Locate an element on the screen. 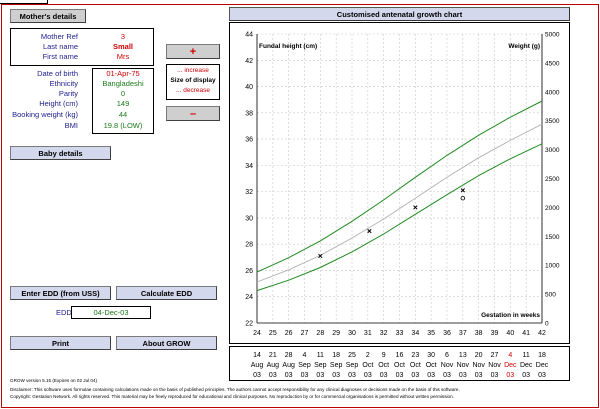 This screenshot has height=409, width=600. field-label: Height (cm) is located at coordinates (58, 103).